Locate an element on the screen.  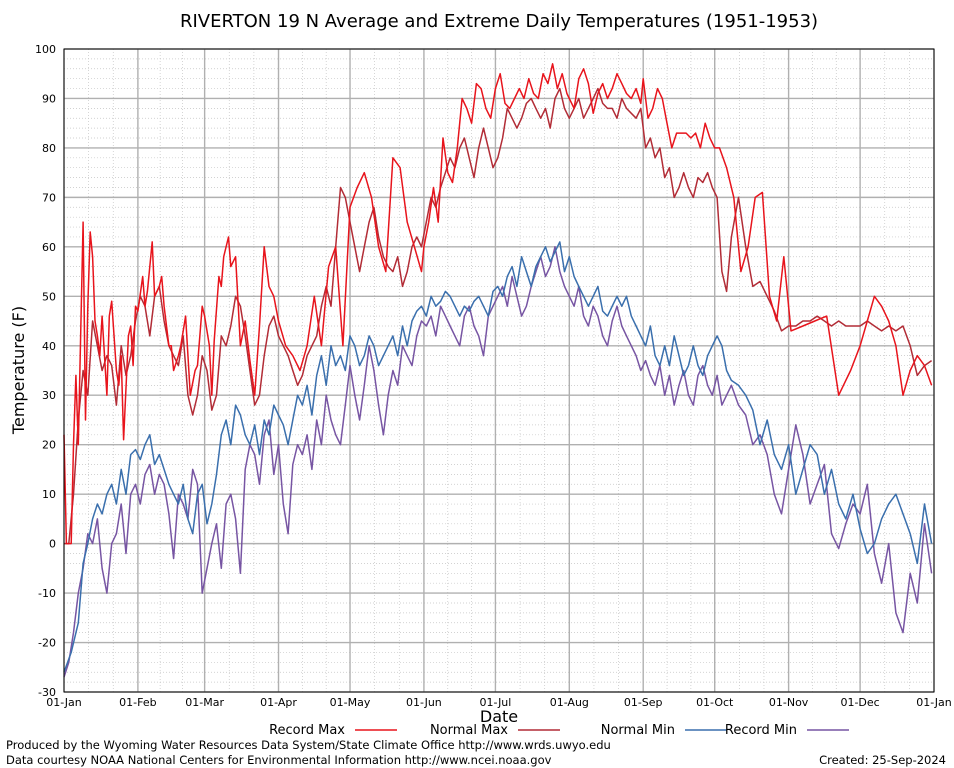
x-tick-label: 01-Sep is located at coordinates (643, 702).